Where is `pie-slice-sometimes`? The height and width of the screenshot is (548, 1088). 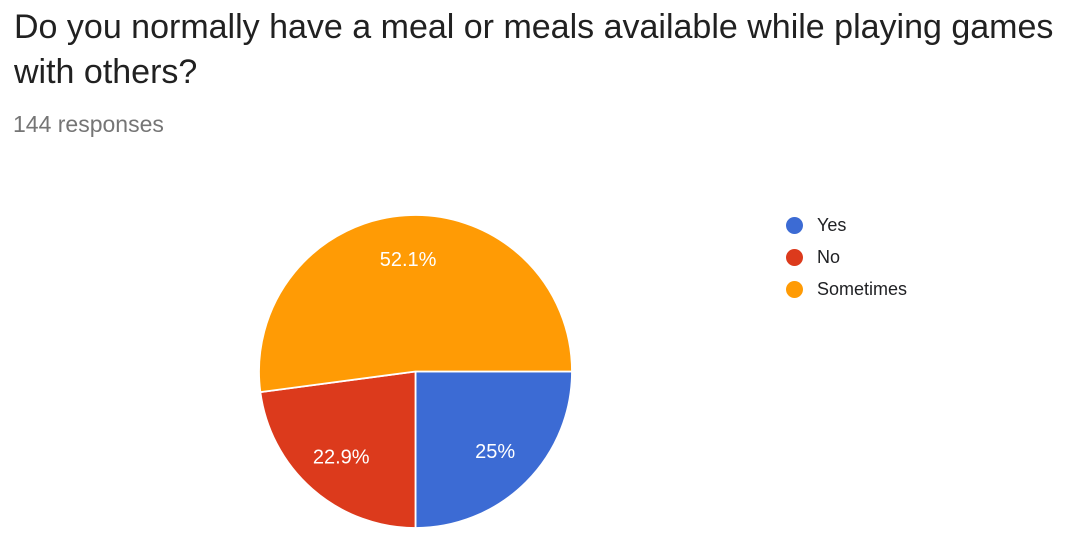
pie-slice-sometimes is located at coordinates (415, 303).